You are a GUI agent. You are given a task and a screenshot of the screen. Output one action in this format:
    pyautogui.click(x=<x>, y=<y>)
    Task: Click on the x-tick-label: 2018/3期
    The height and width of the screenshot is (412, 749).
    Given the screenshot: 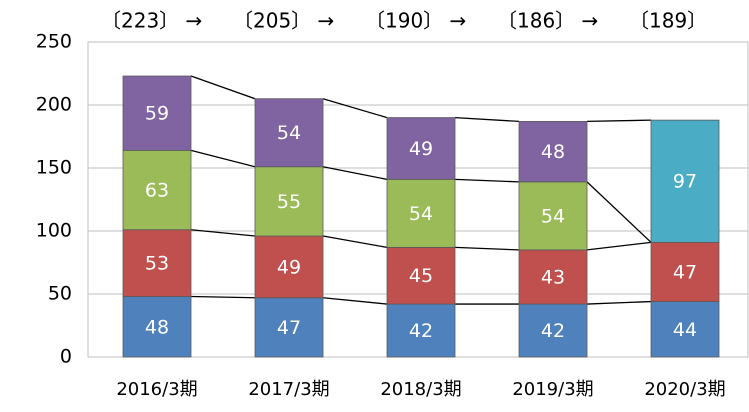 What is the action you would take?
    pyautogui.click(x=420, y=389)
    